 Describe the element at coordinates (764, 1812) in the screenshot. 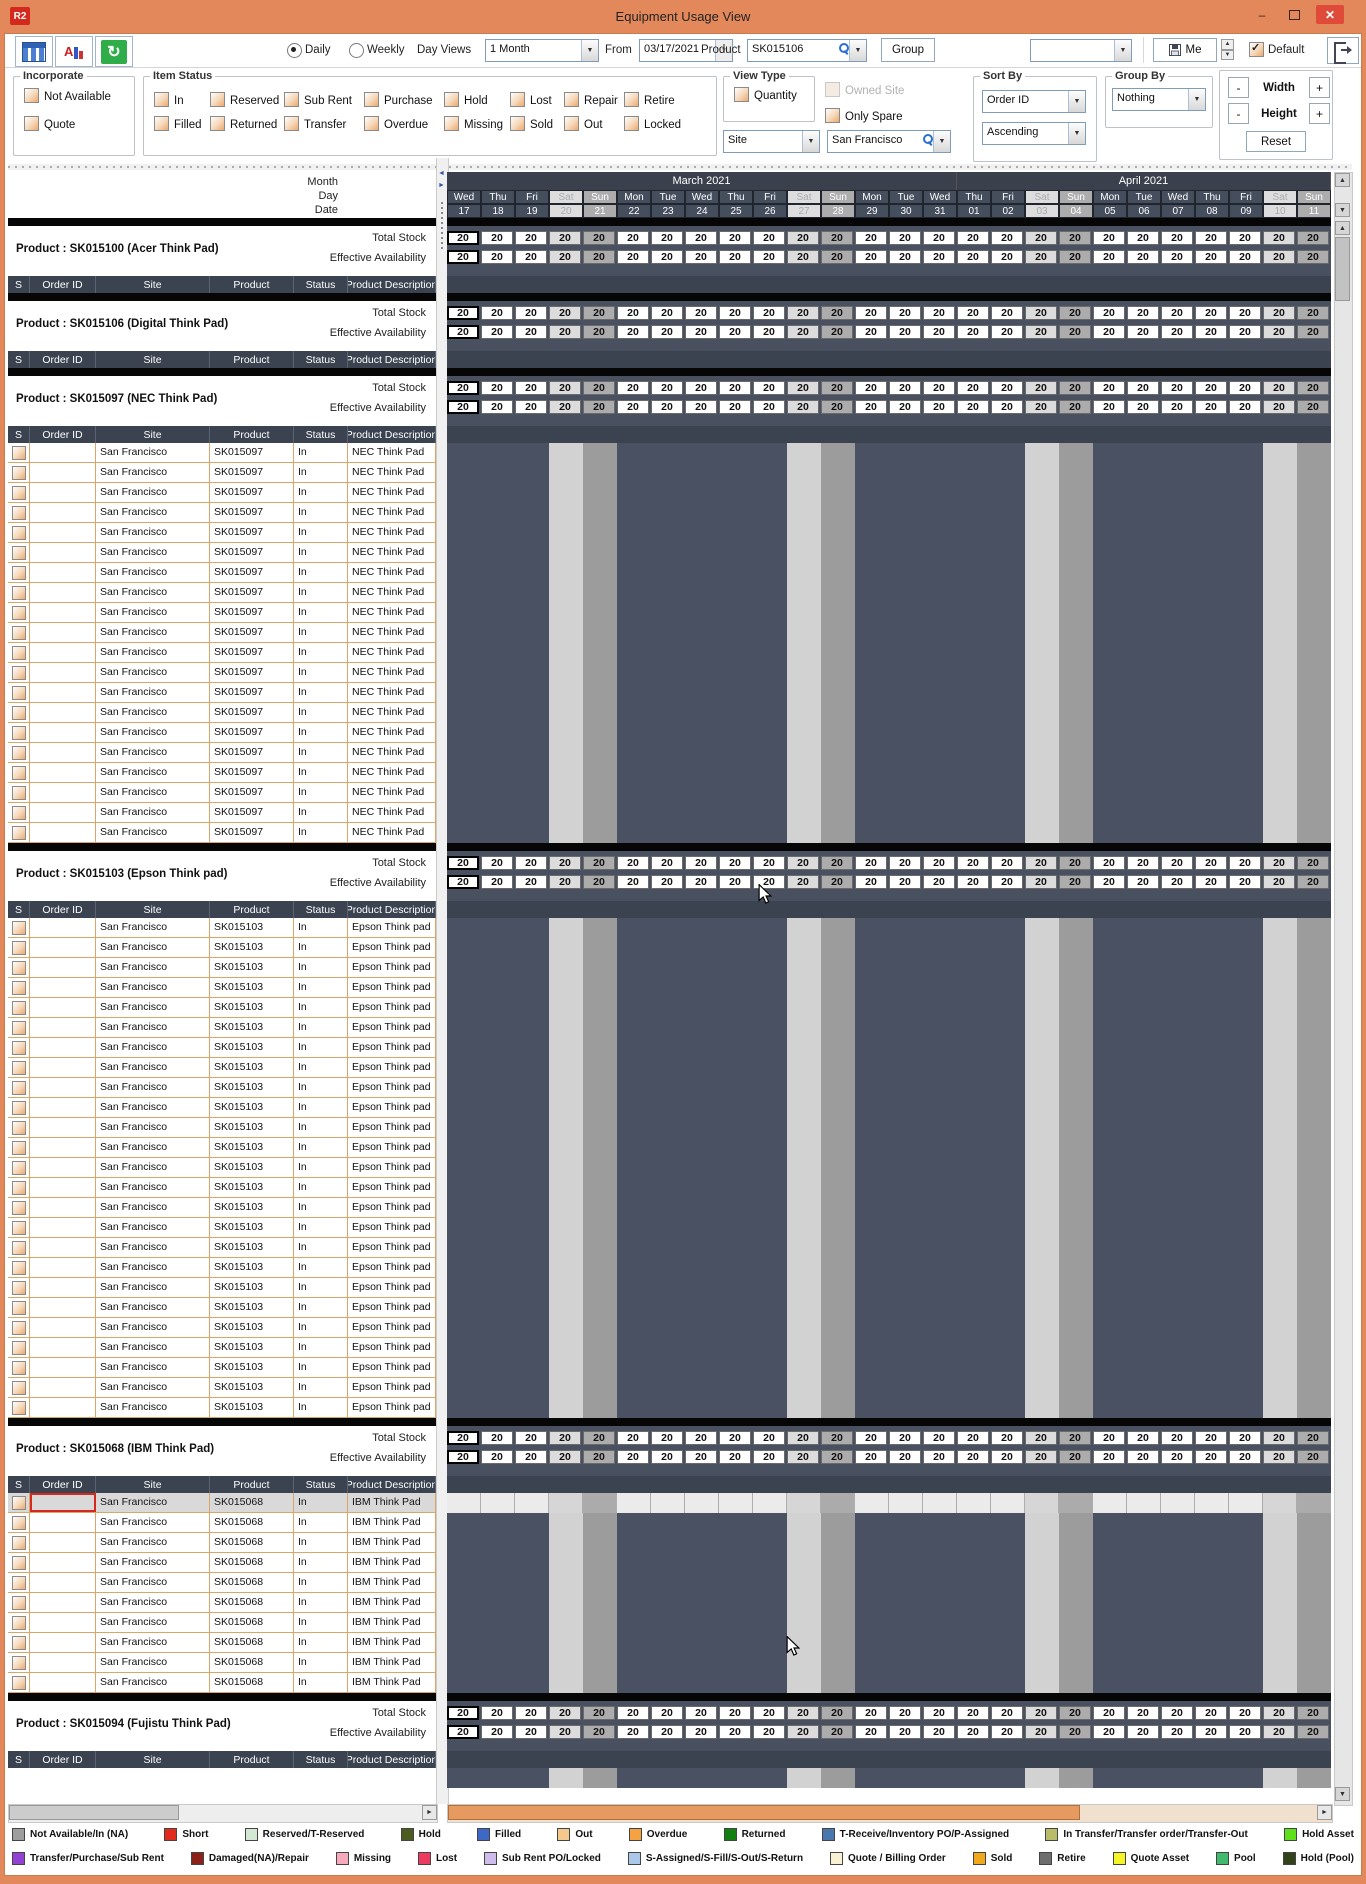

I see `horizontal-scroll-thumb` at that location.